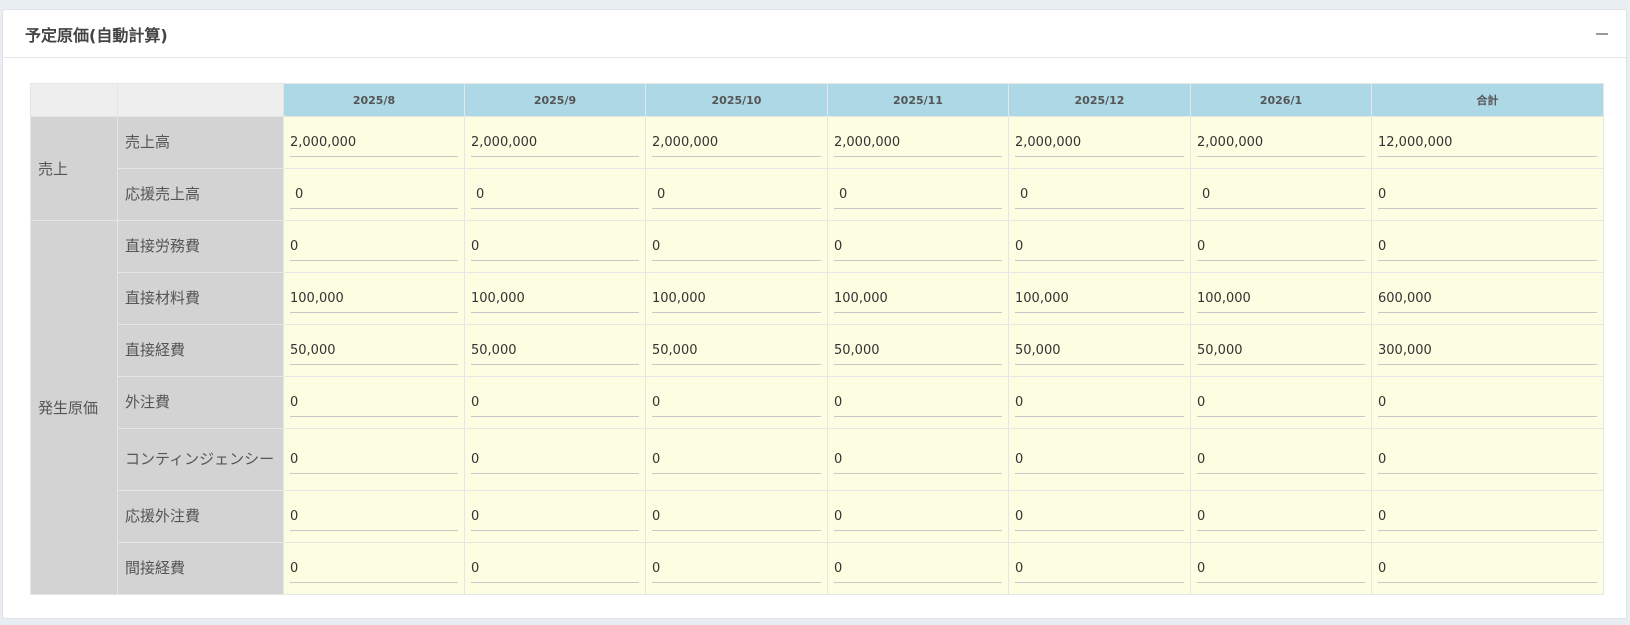  What do you see at coordinates (1487, 351) in the screenshot?
I see `total-cell: 300,000` at bounding box center [1487, 351].